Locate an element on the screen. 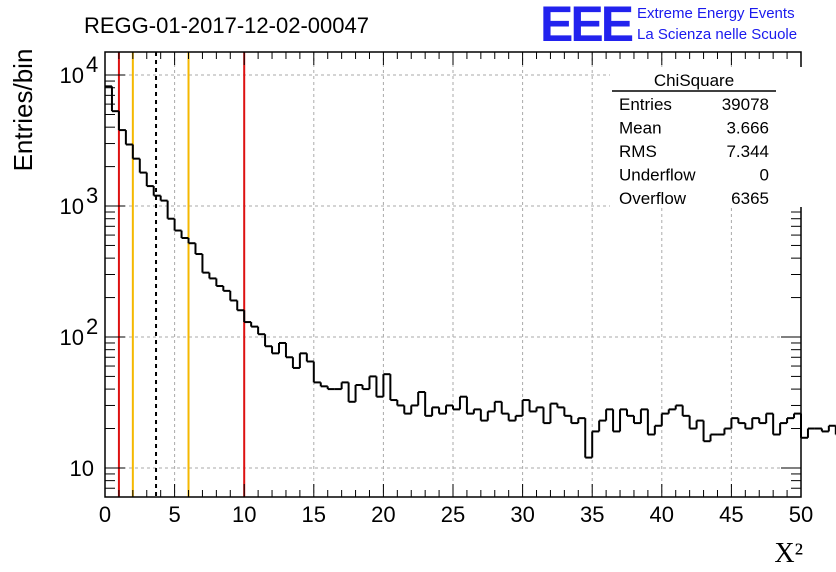 The height and width of the screenshot is (572, 836). stats-row-value: 7.344 is located at coordinates (747, 151).